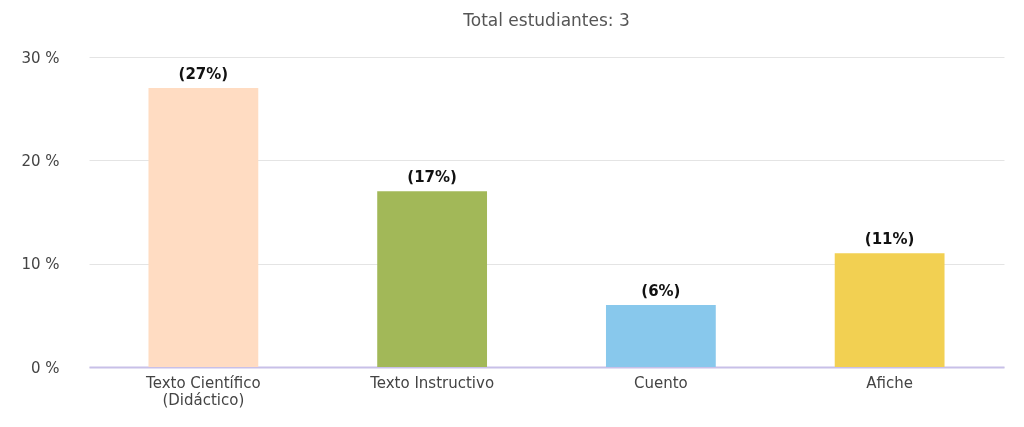 Image resolution: width=1024 pixels, height=427 pixels. I want to click on y-tick-label: 30 %, so click(40, 57).